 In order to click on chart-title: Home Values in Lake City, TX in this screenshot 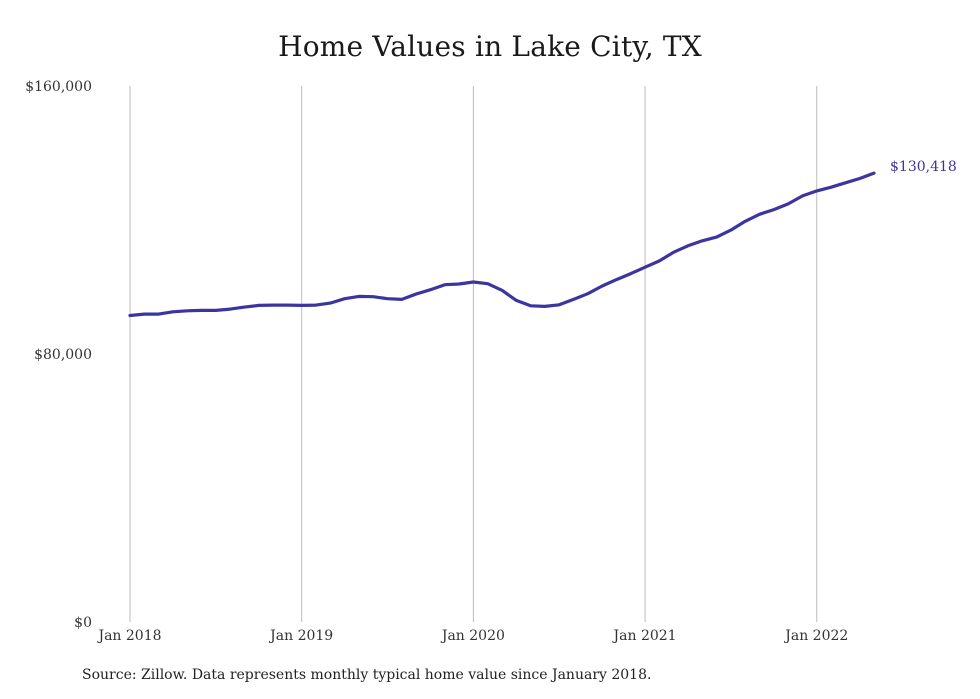, I will do `click(490, 46)`.